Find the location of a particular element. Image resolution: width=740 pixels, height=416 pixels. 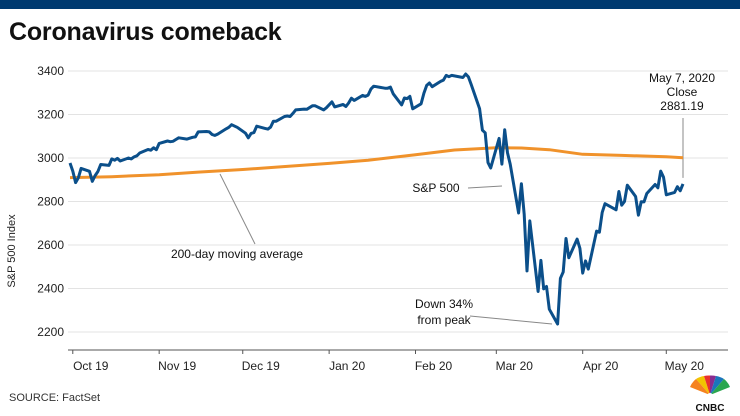

y-tick-2200: 2200 is located at coordinates (50, 332).